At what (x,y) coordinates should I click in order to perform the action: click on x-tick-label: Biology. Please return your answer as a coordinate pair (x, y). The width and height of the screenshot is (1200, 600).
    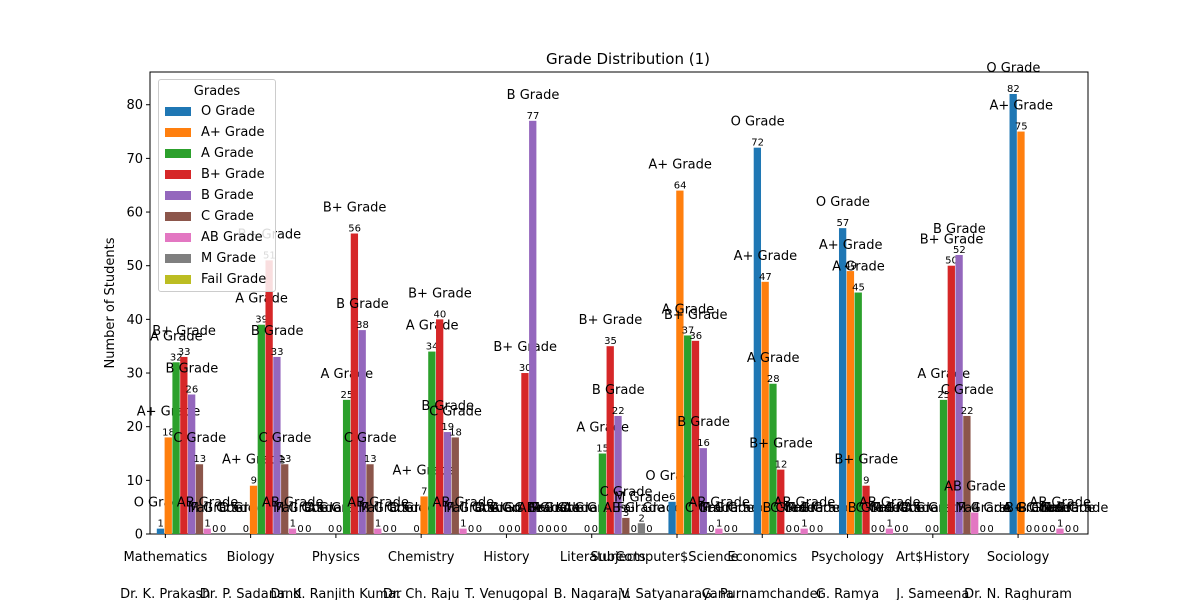
    Looking at the image, I should click on (251, 557).